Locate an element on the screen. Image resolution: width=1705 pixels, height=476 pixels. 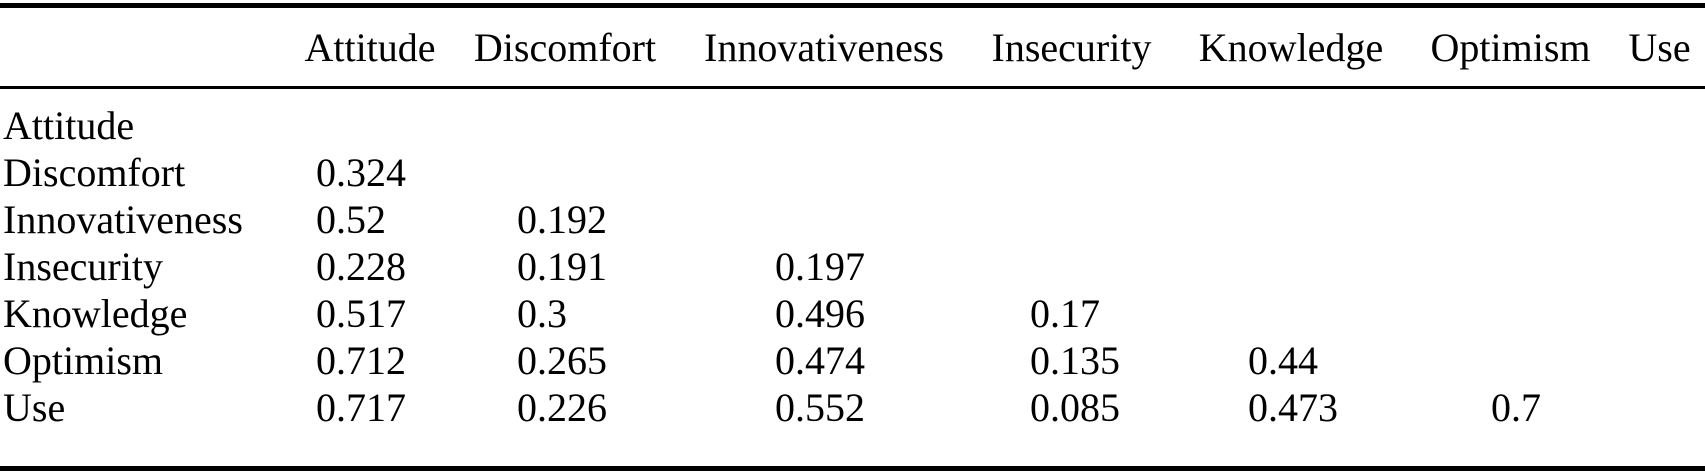
table-row-optimism: Optimism 0.712 0.265 0.474 0.135 0.44 is located at coordinates (852, 360).